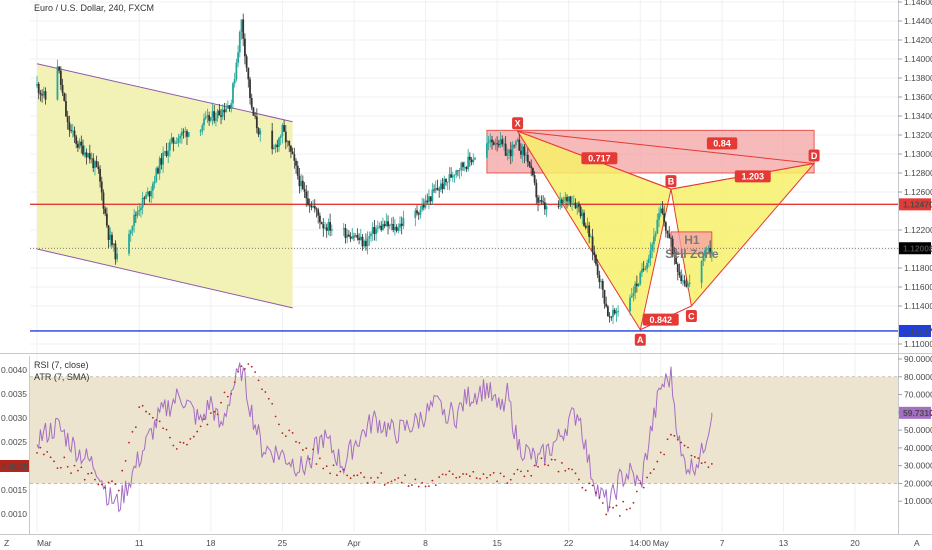 Image resolution: width=932 pixels, height=550 pixels. Describe the element at coordinates (752, 176) in the screenshot. I see `ratio-label: 1.203` at that location.